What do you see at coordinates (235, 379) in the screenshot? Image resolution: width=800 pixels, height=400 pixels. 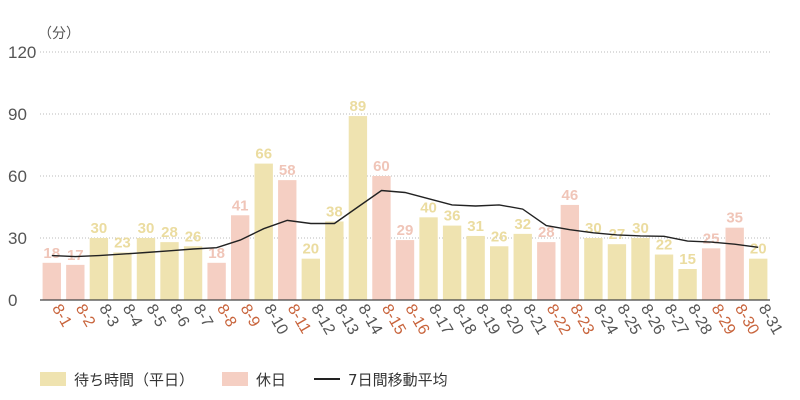 I see `legend-holiday-swatch` at bounding box center [235, 379].